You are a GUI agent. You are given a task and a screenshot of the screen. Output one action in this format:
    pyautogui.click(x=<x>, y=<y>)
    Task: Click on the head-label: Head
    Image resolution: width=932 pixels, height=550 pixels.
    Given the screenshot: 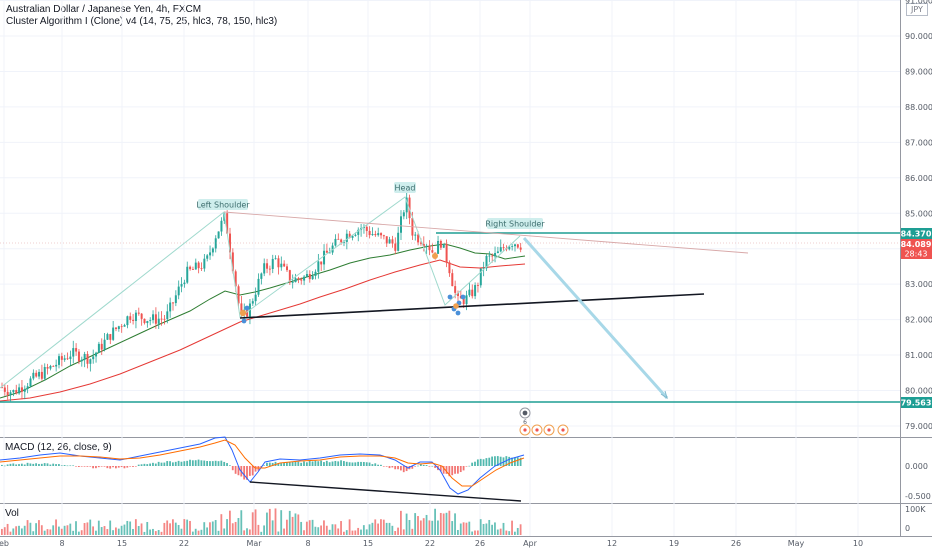 What is the action you would take?
    pyautogui.click(x=405, y=187)
    